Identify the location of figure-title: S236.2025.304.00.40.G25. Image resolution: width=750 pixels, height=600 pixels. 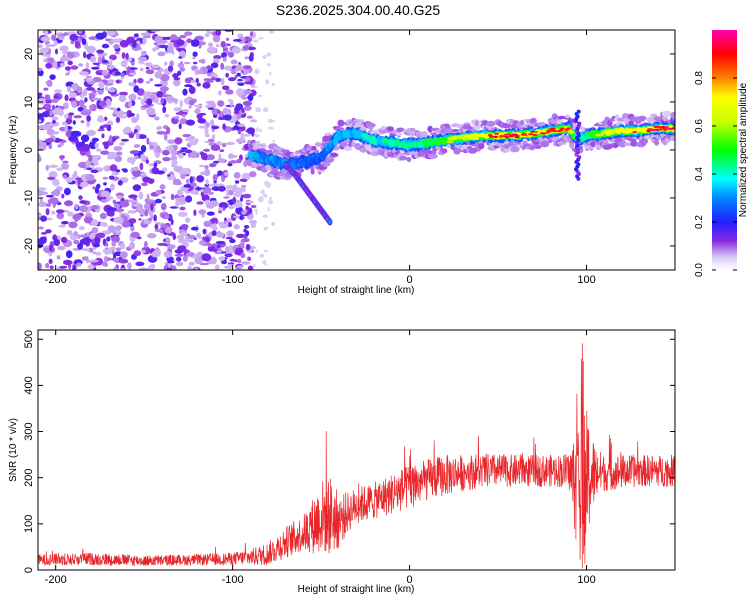
(358, 10).